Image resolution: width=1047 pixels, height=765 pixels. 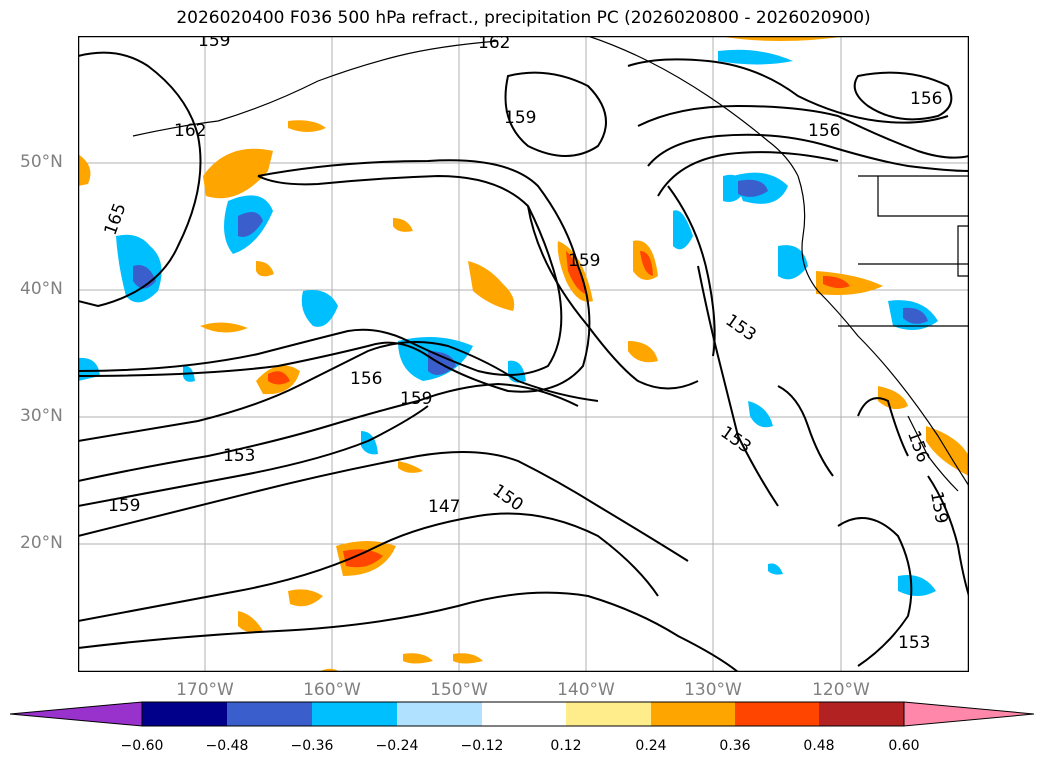 What do you see at coordinates (142, 746) in the screenshot?
I see `colorbar-tick: −0.60` at bounding box center [142, 746].